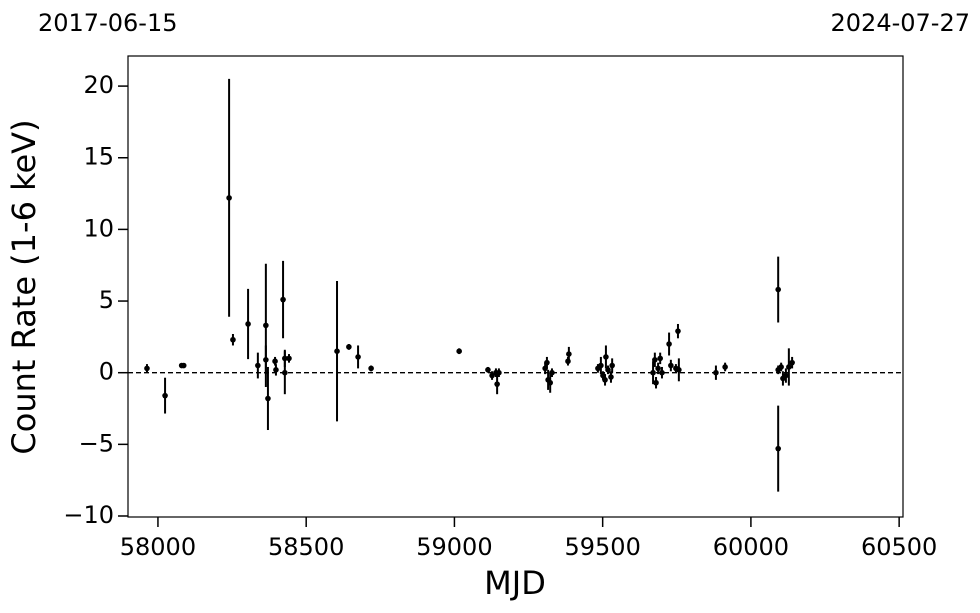 This screenshot has height=613, width=980. What do you see at coordinates (96, 443) in the screenshot?
I see `y-tick-label: −5` at bounding box center [96, 443].